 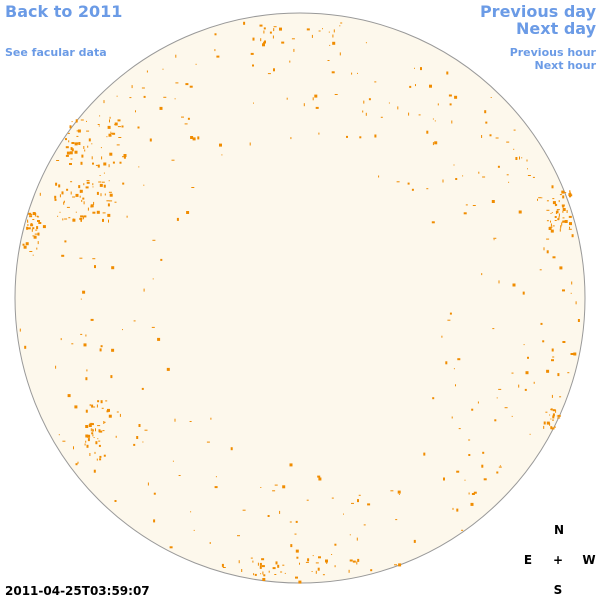 I want to click on facular-link: See facular data, so click(x=56, y=52).